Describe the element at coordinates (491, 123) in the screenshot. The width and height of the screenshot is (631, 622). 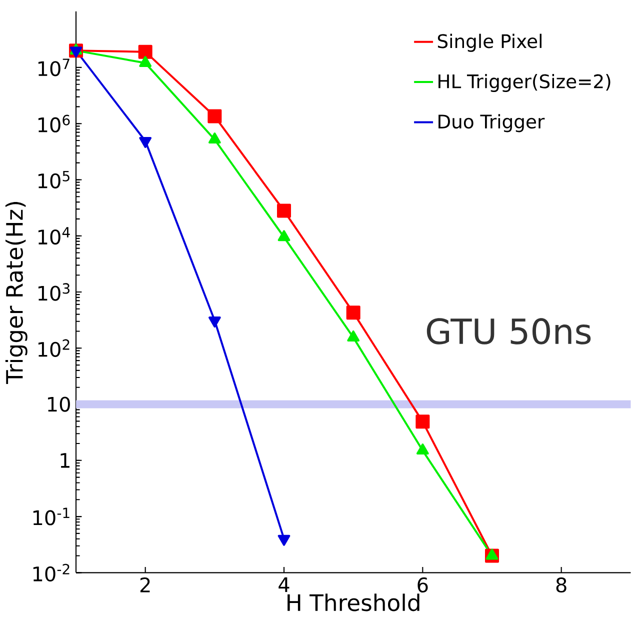
I see `legend-label: Duo Trigger` at that location.